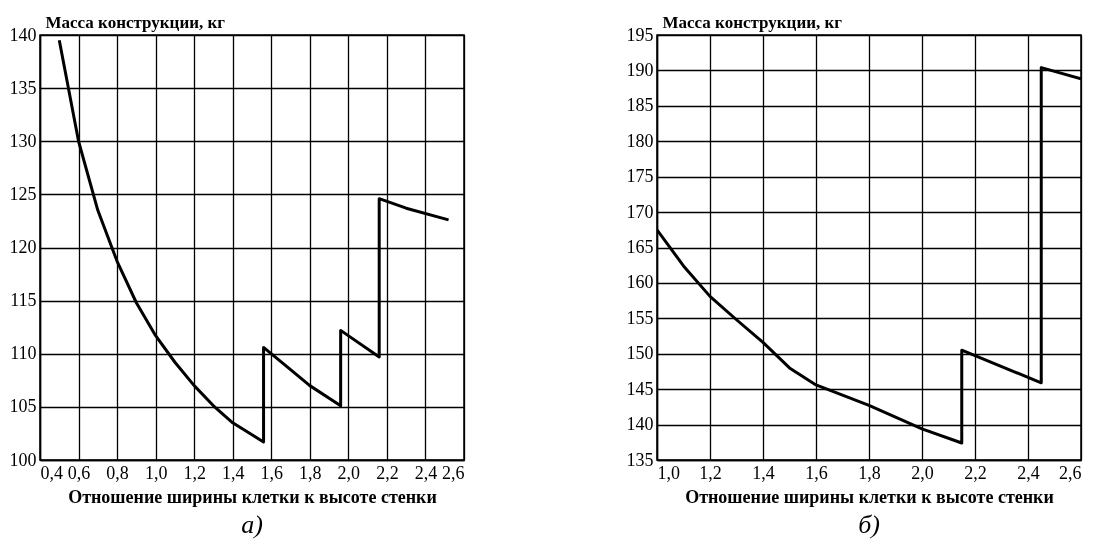  What do you see at coordinates (640, 247) in the screenshot?
I see `y-tick-label: 165` at bounding box center [640, 247].